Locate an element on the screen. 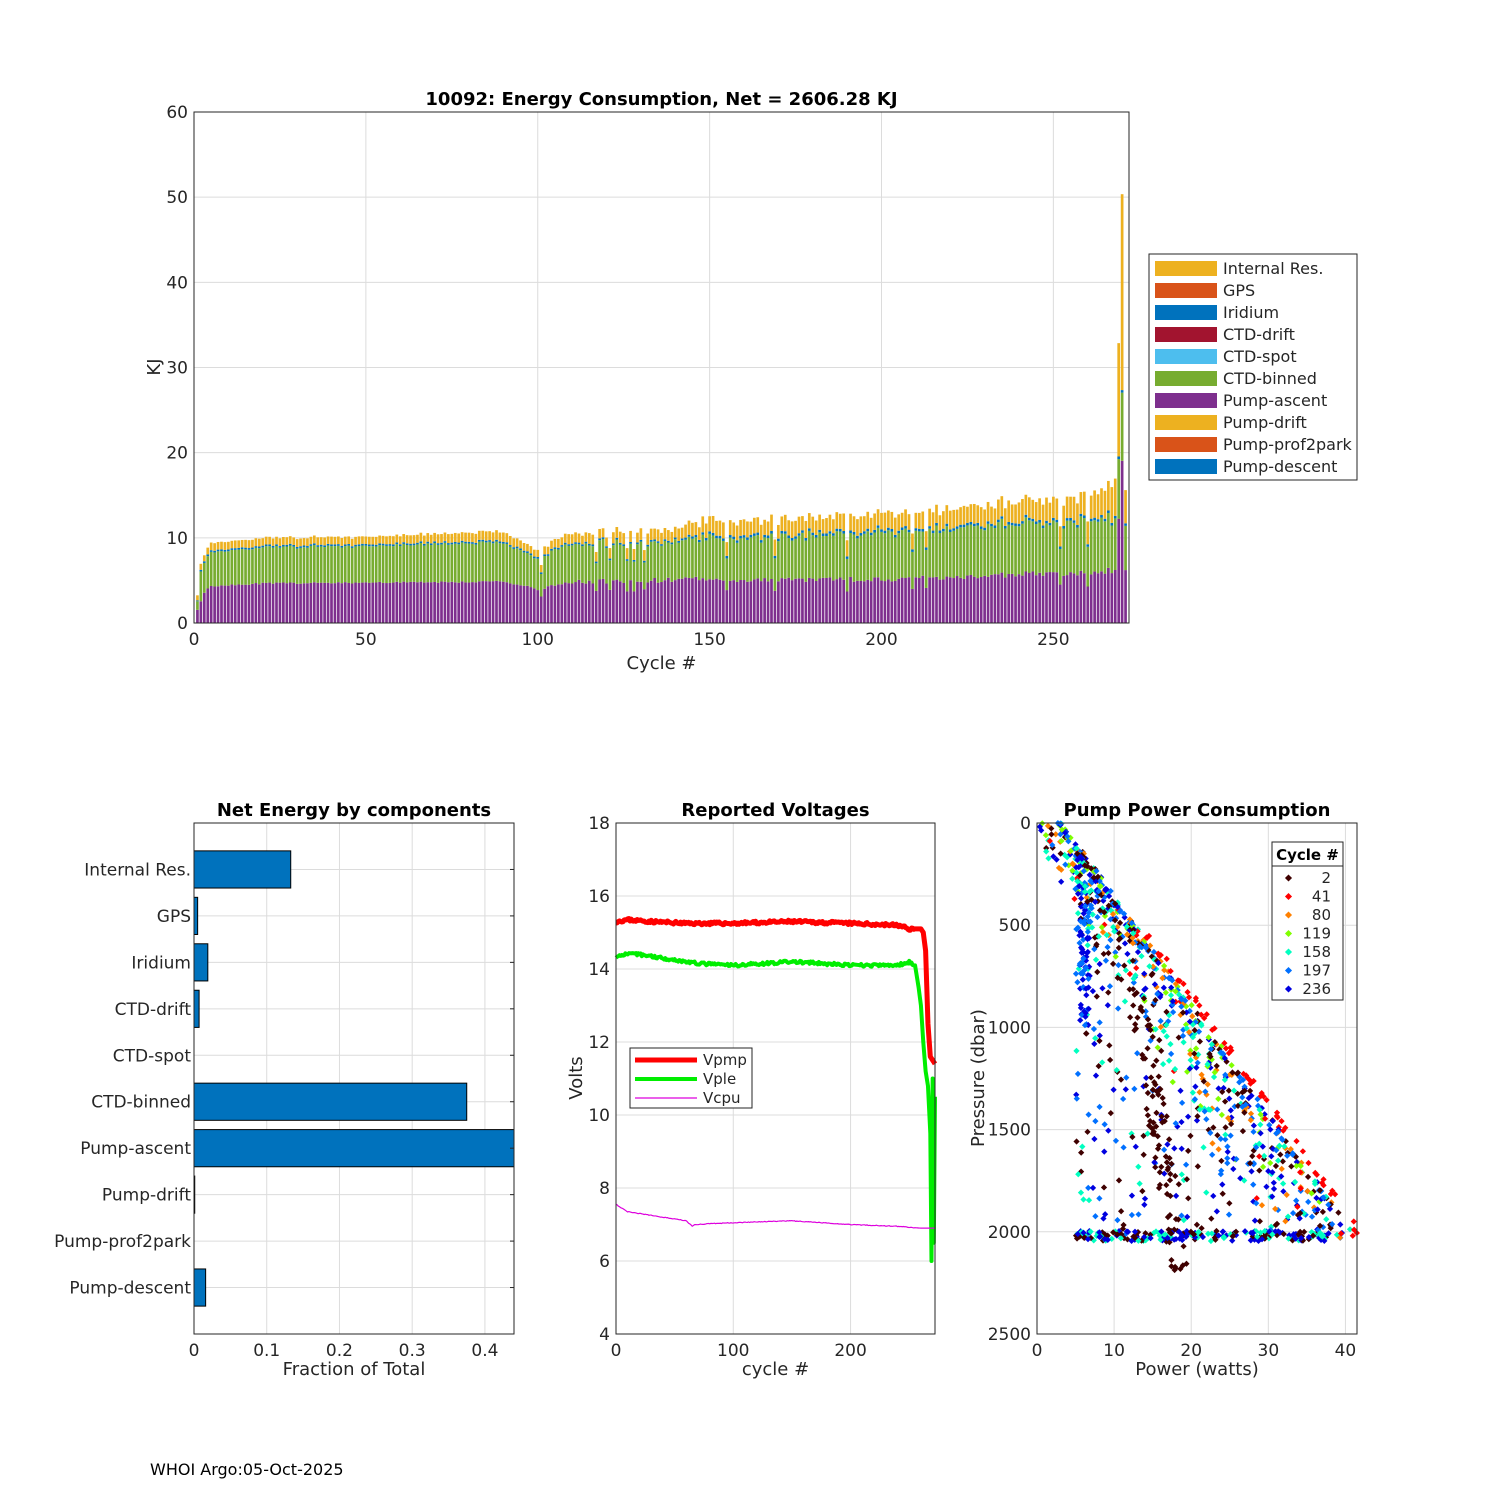 Image resolution: width=1500 pixels, height=1500 pixels. tick-label: 16 is located at coordinates (599, 897).